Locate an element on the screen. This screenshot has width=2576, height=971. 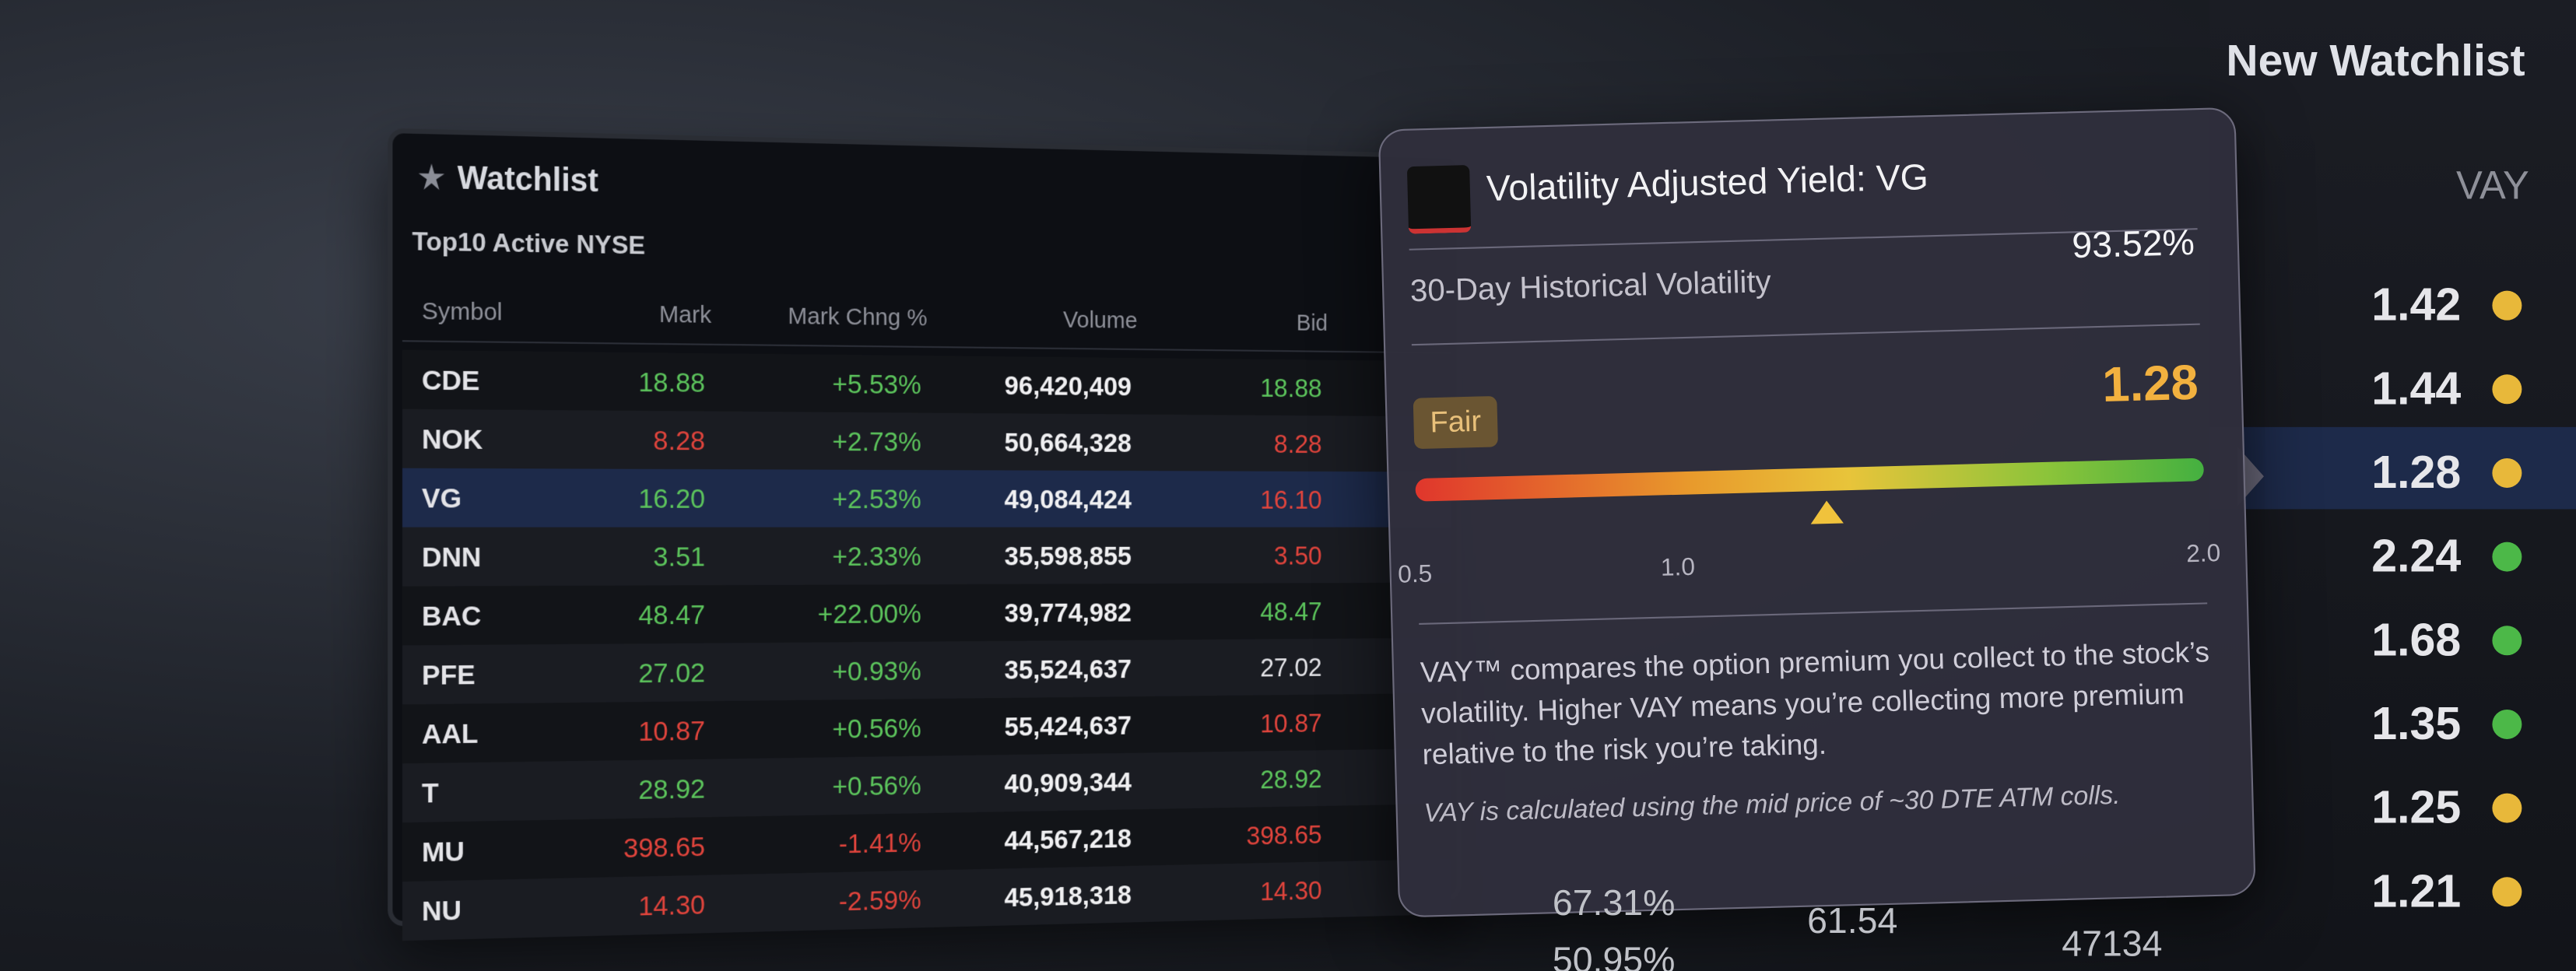
mark-change: -2.59% is located at coordinates (880, 901).